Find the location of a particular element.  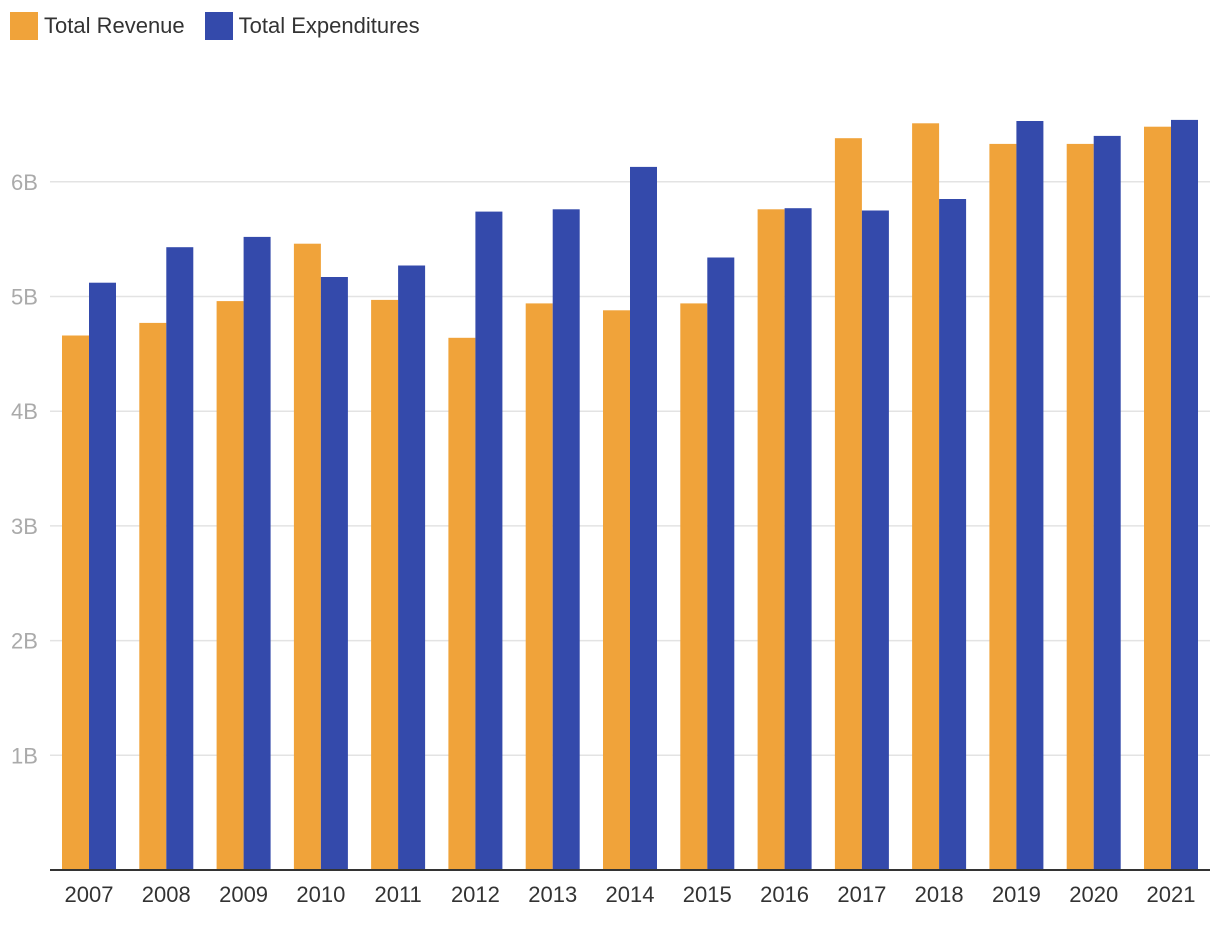

x-tick-label: 2011 is located at coordinates (397, 894).